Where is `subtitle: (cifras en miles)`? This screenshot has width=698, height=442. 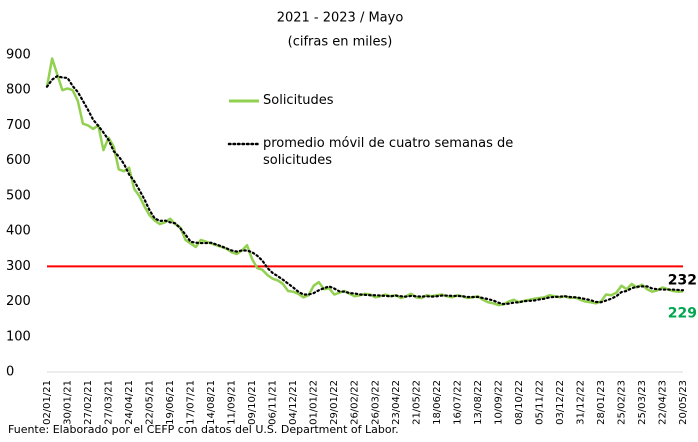
subtitle: (cifras en miles) is located at coordinates (340, 42).